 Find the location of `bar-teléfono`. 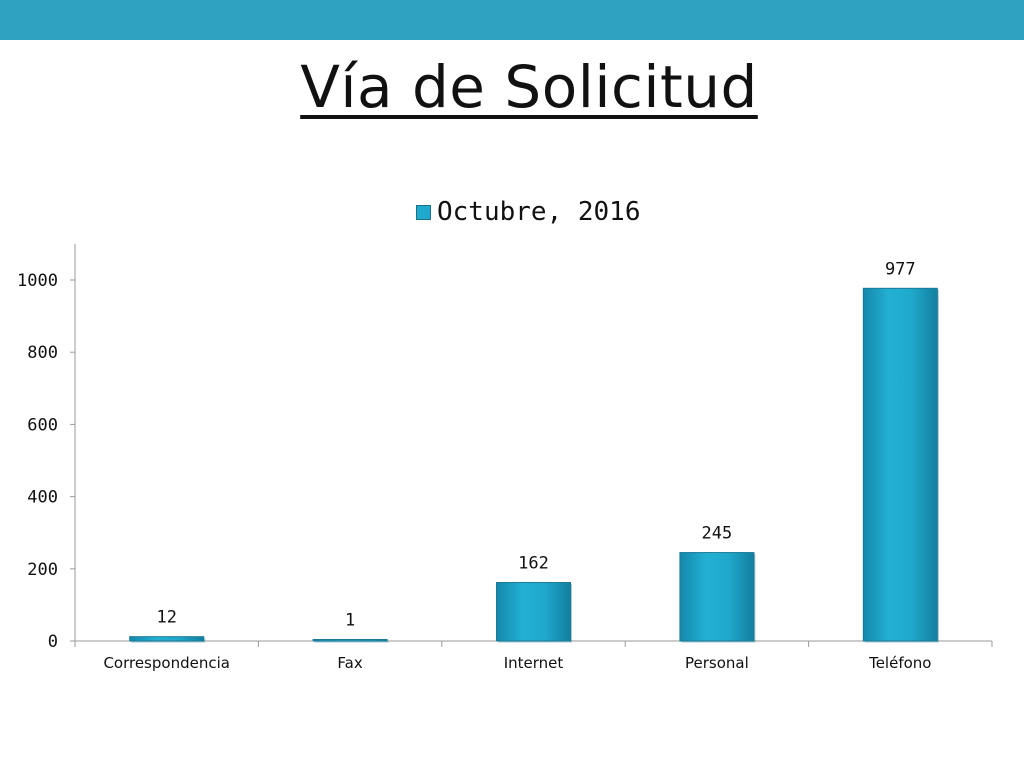

bar-teléfono is located at coordinates (900, 464).